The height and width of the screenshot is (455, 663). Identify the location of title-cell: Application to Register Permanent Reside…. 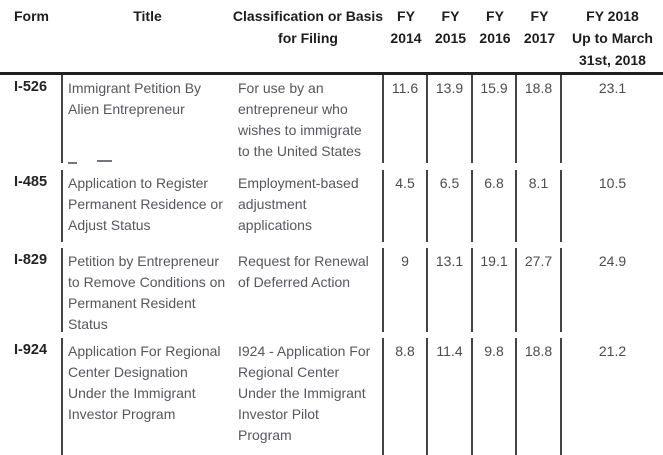
(145, 204).